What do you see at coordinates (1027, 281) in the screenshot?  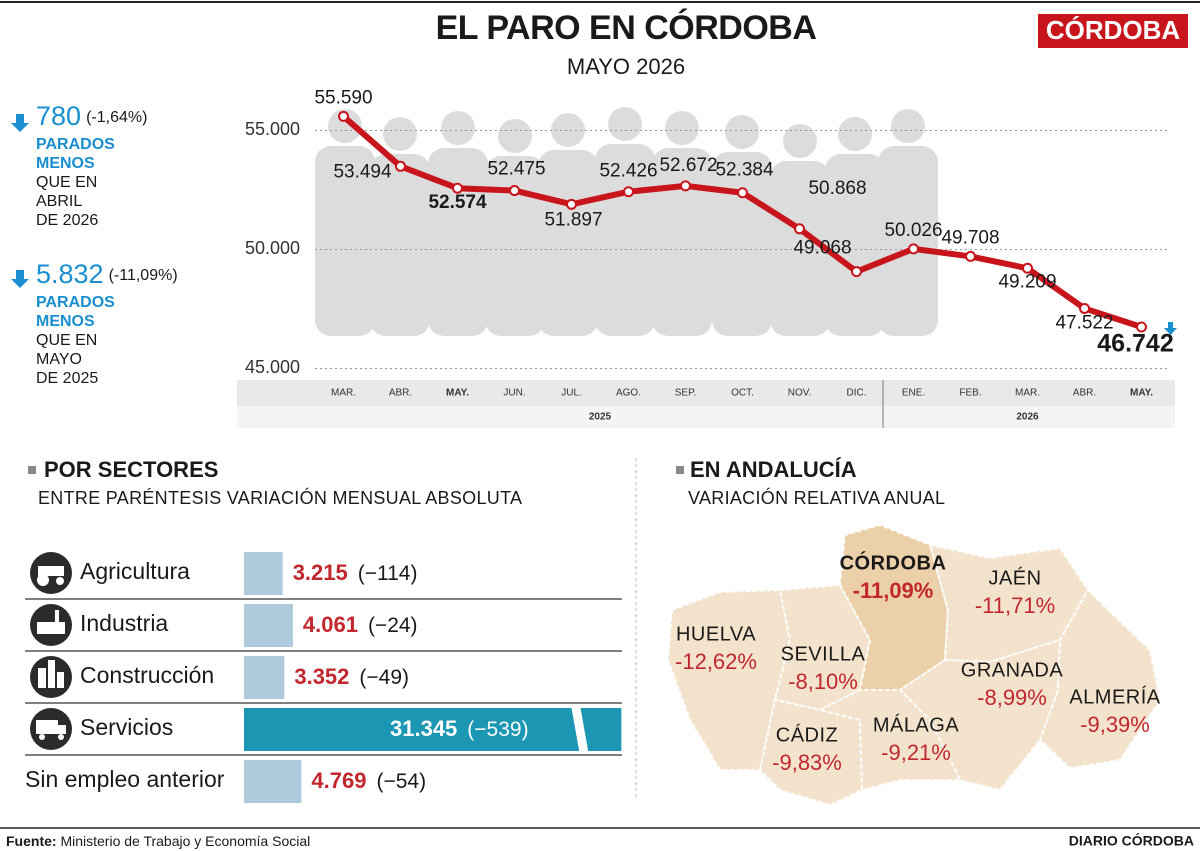 I see `data-label: 49.209` at bounding box center [1027, 281].